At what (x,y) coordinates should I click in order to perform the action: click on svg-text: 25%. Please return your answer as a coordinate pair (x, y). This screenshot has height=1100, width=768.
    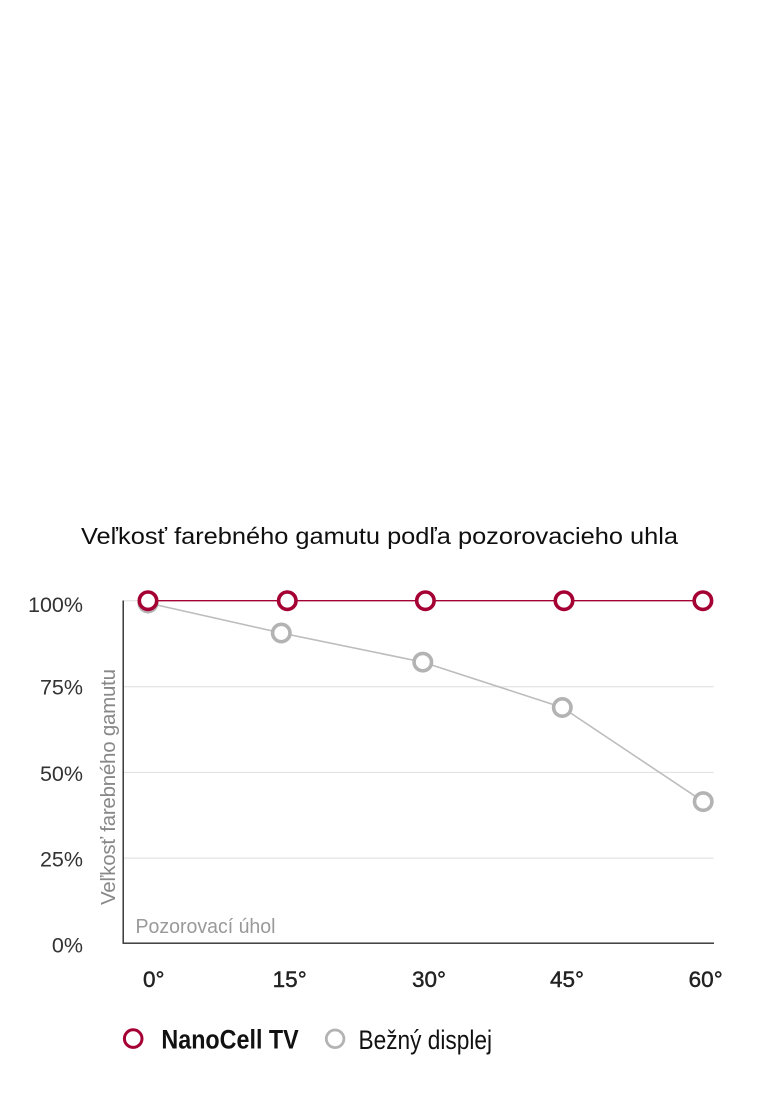
    Looking at the image, I should click on (61, 860).